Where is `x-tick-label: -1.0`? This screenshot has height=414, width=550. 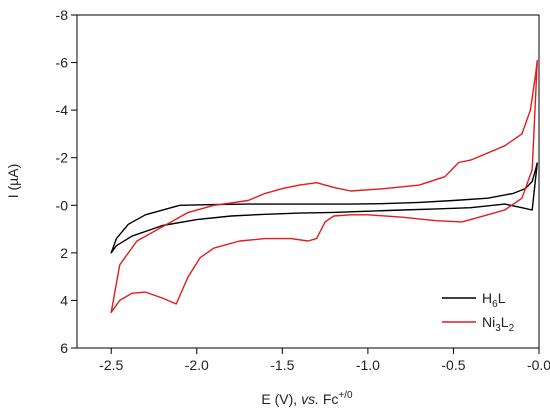 x-tick-label: -1.0 is located at coordinates (368, 365).